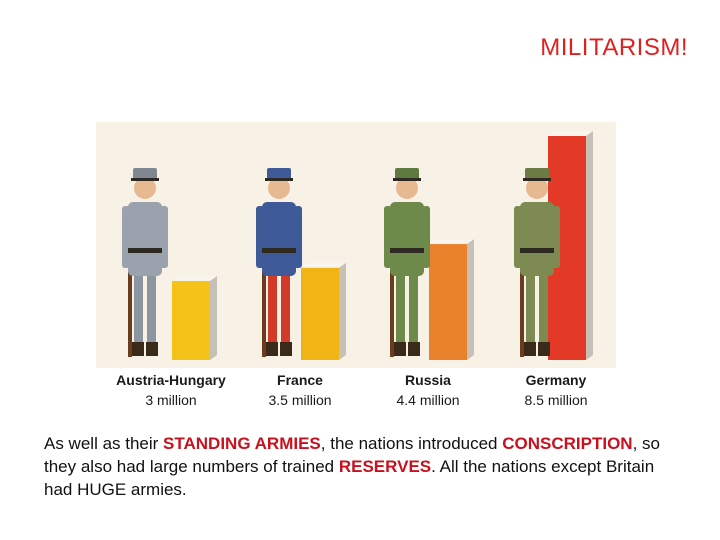 The width and height of the screenshot is (720, 540). Describe the element at coordinates (300, 380) in the screenshot. I see `country-name: France` at that location.